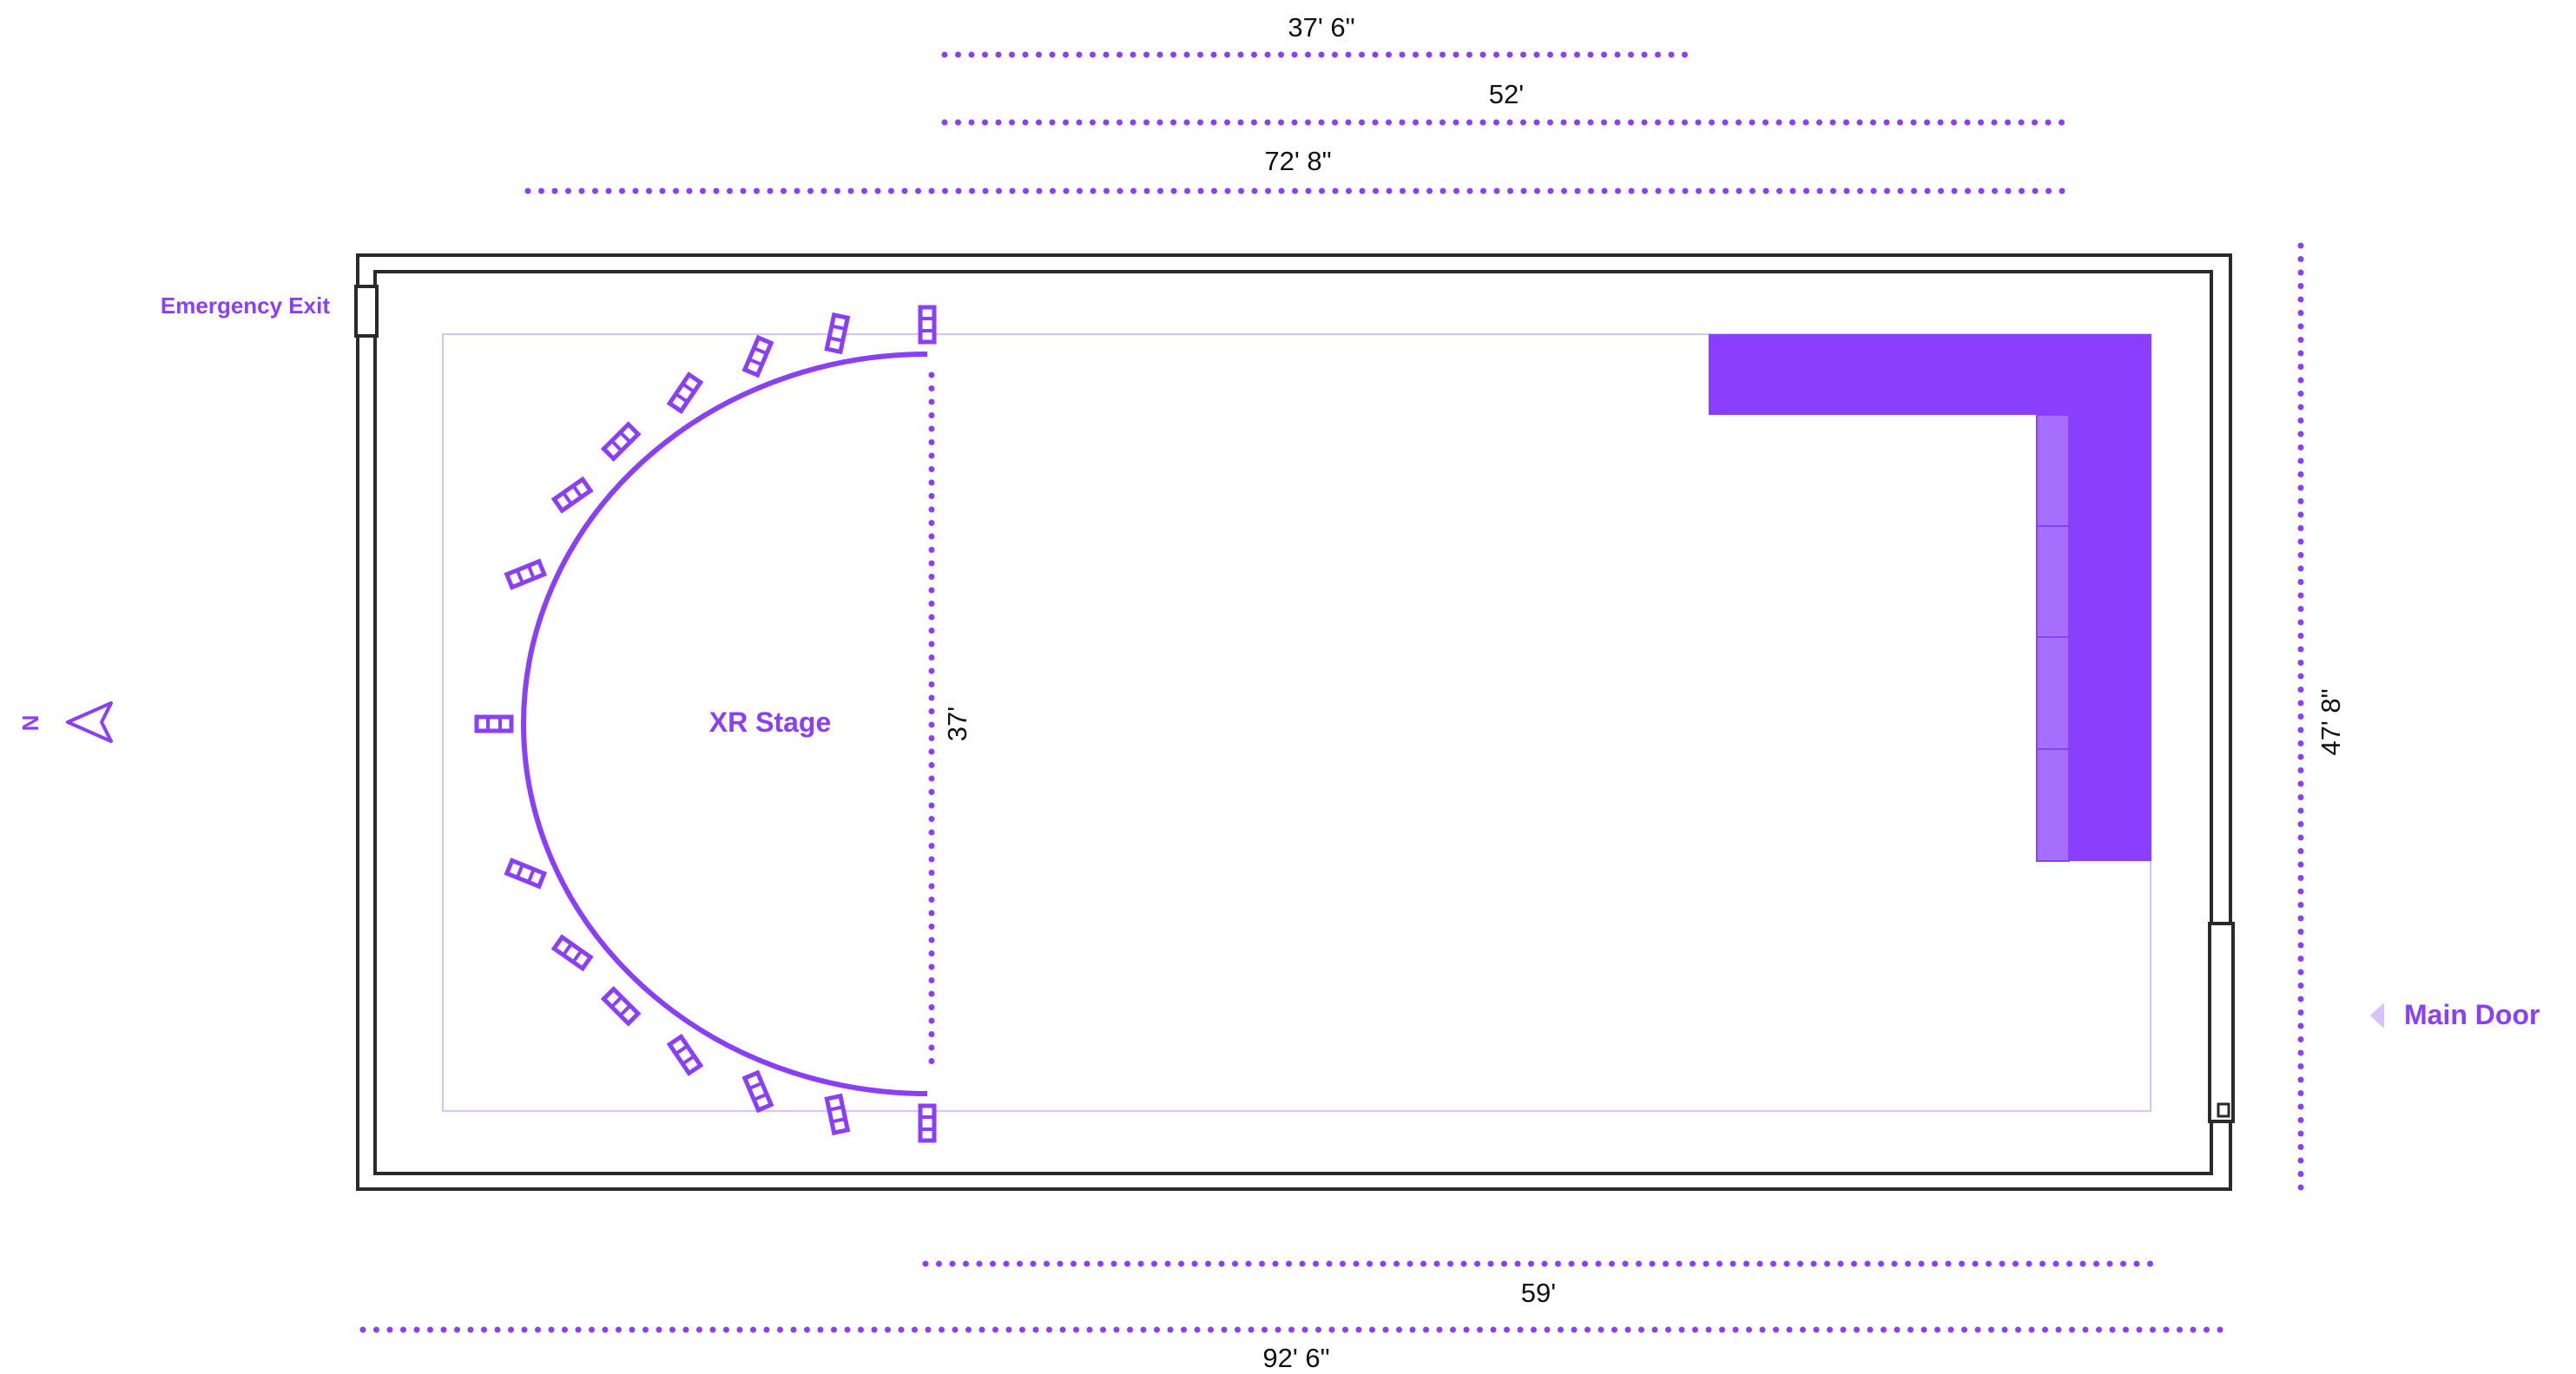  What do you see at coordinates (2221, 1022) in the screenshot?
I see `main-door` at bounding box center [2221, 1022].